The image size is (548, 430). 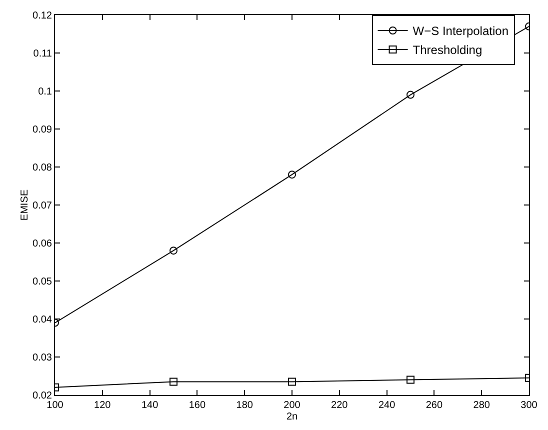 What do you see at coordinates (529, 405) in the screenshot?
I see `x-tick-label: 300` at bounding box center [529, 405].